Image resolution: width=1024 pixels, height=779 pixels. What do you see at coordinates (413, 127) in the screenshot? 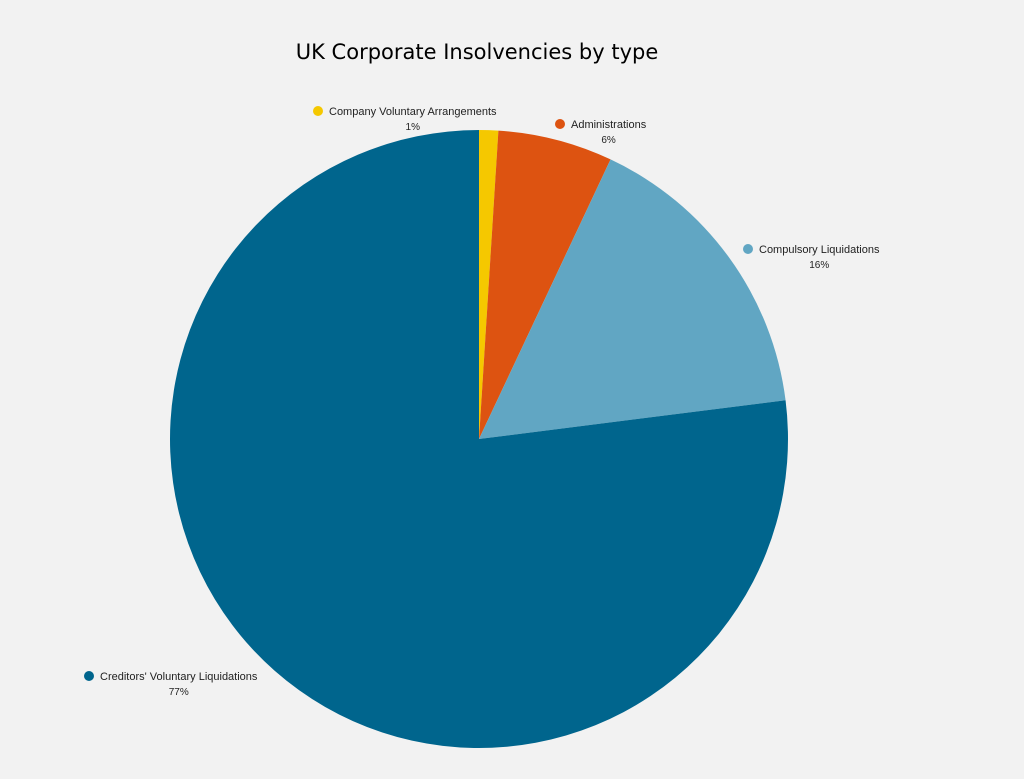
I see `slice-label-value: 1%` at bounding box center [413, 127].